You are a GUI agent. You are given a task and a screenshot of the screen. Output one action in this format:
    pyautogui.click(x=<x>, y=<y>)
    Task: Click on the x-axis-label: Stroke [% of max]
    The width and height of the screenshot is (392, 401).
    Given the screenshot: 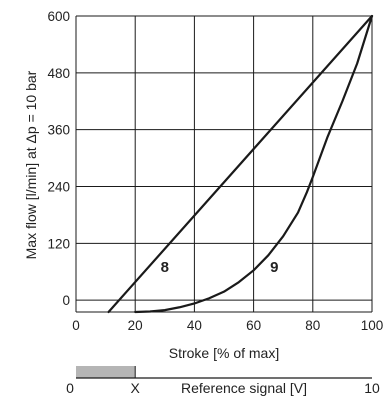 What is the action you would take?
    pyautogui.click(x=224, y=353)
    